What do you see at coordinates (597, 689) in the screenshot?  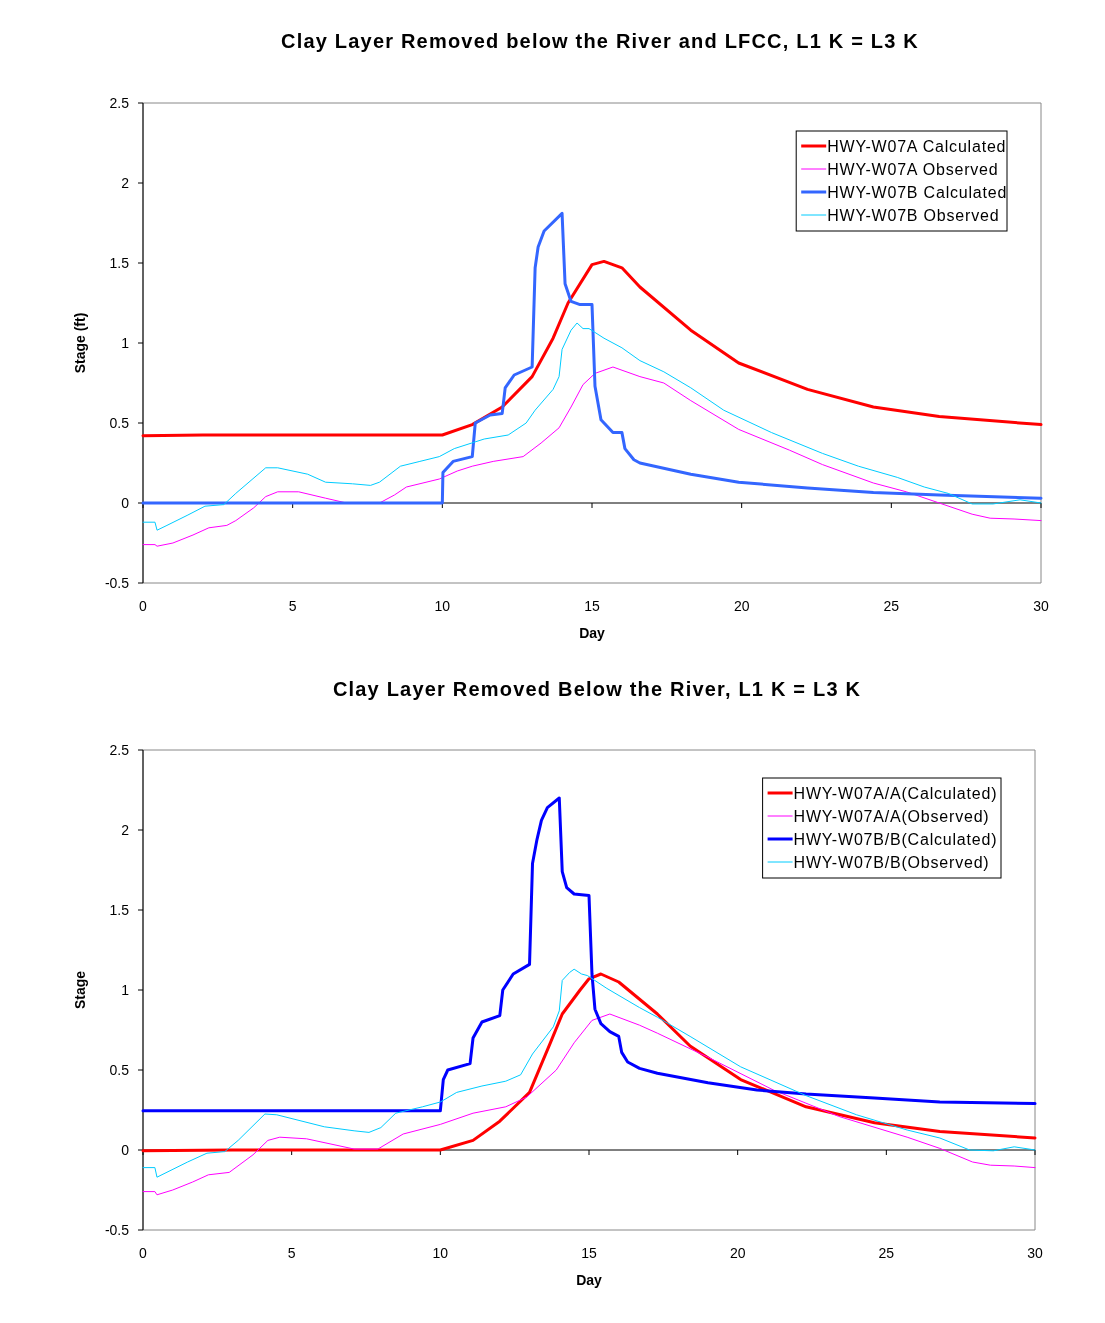 I see `chart-title: Clay Layer Removed Below the River, L1 K = L3 K` at bounding box center [597, 689].